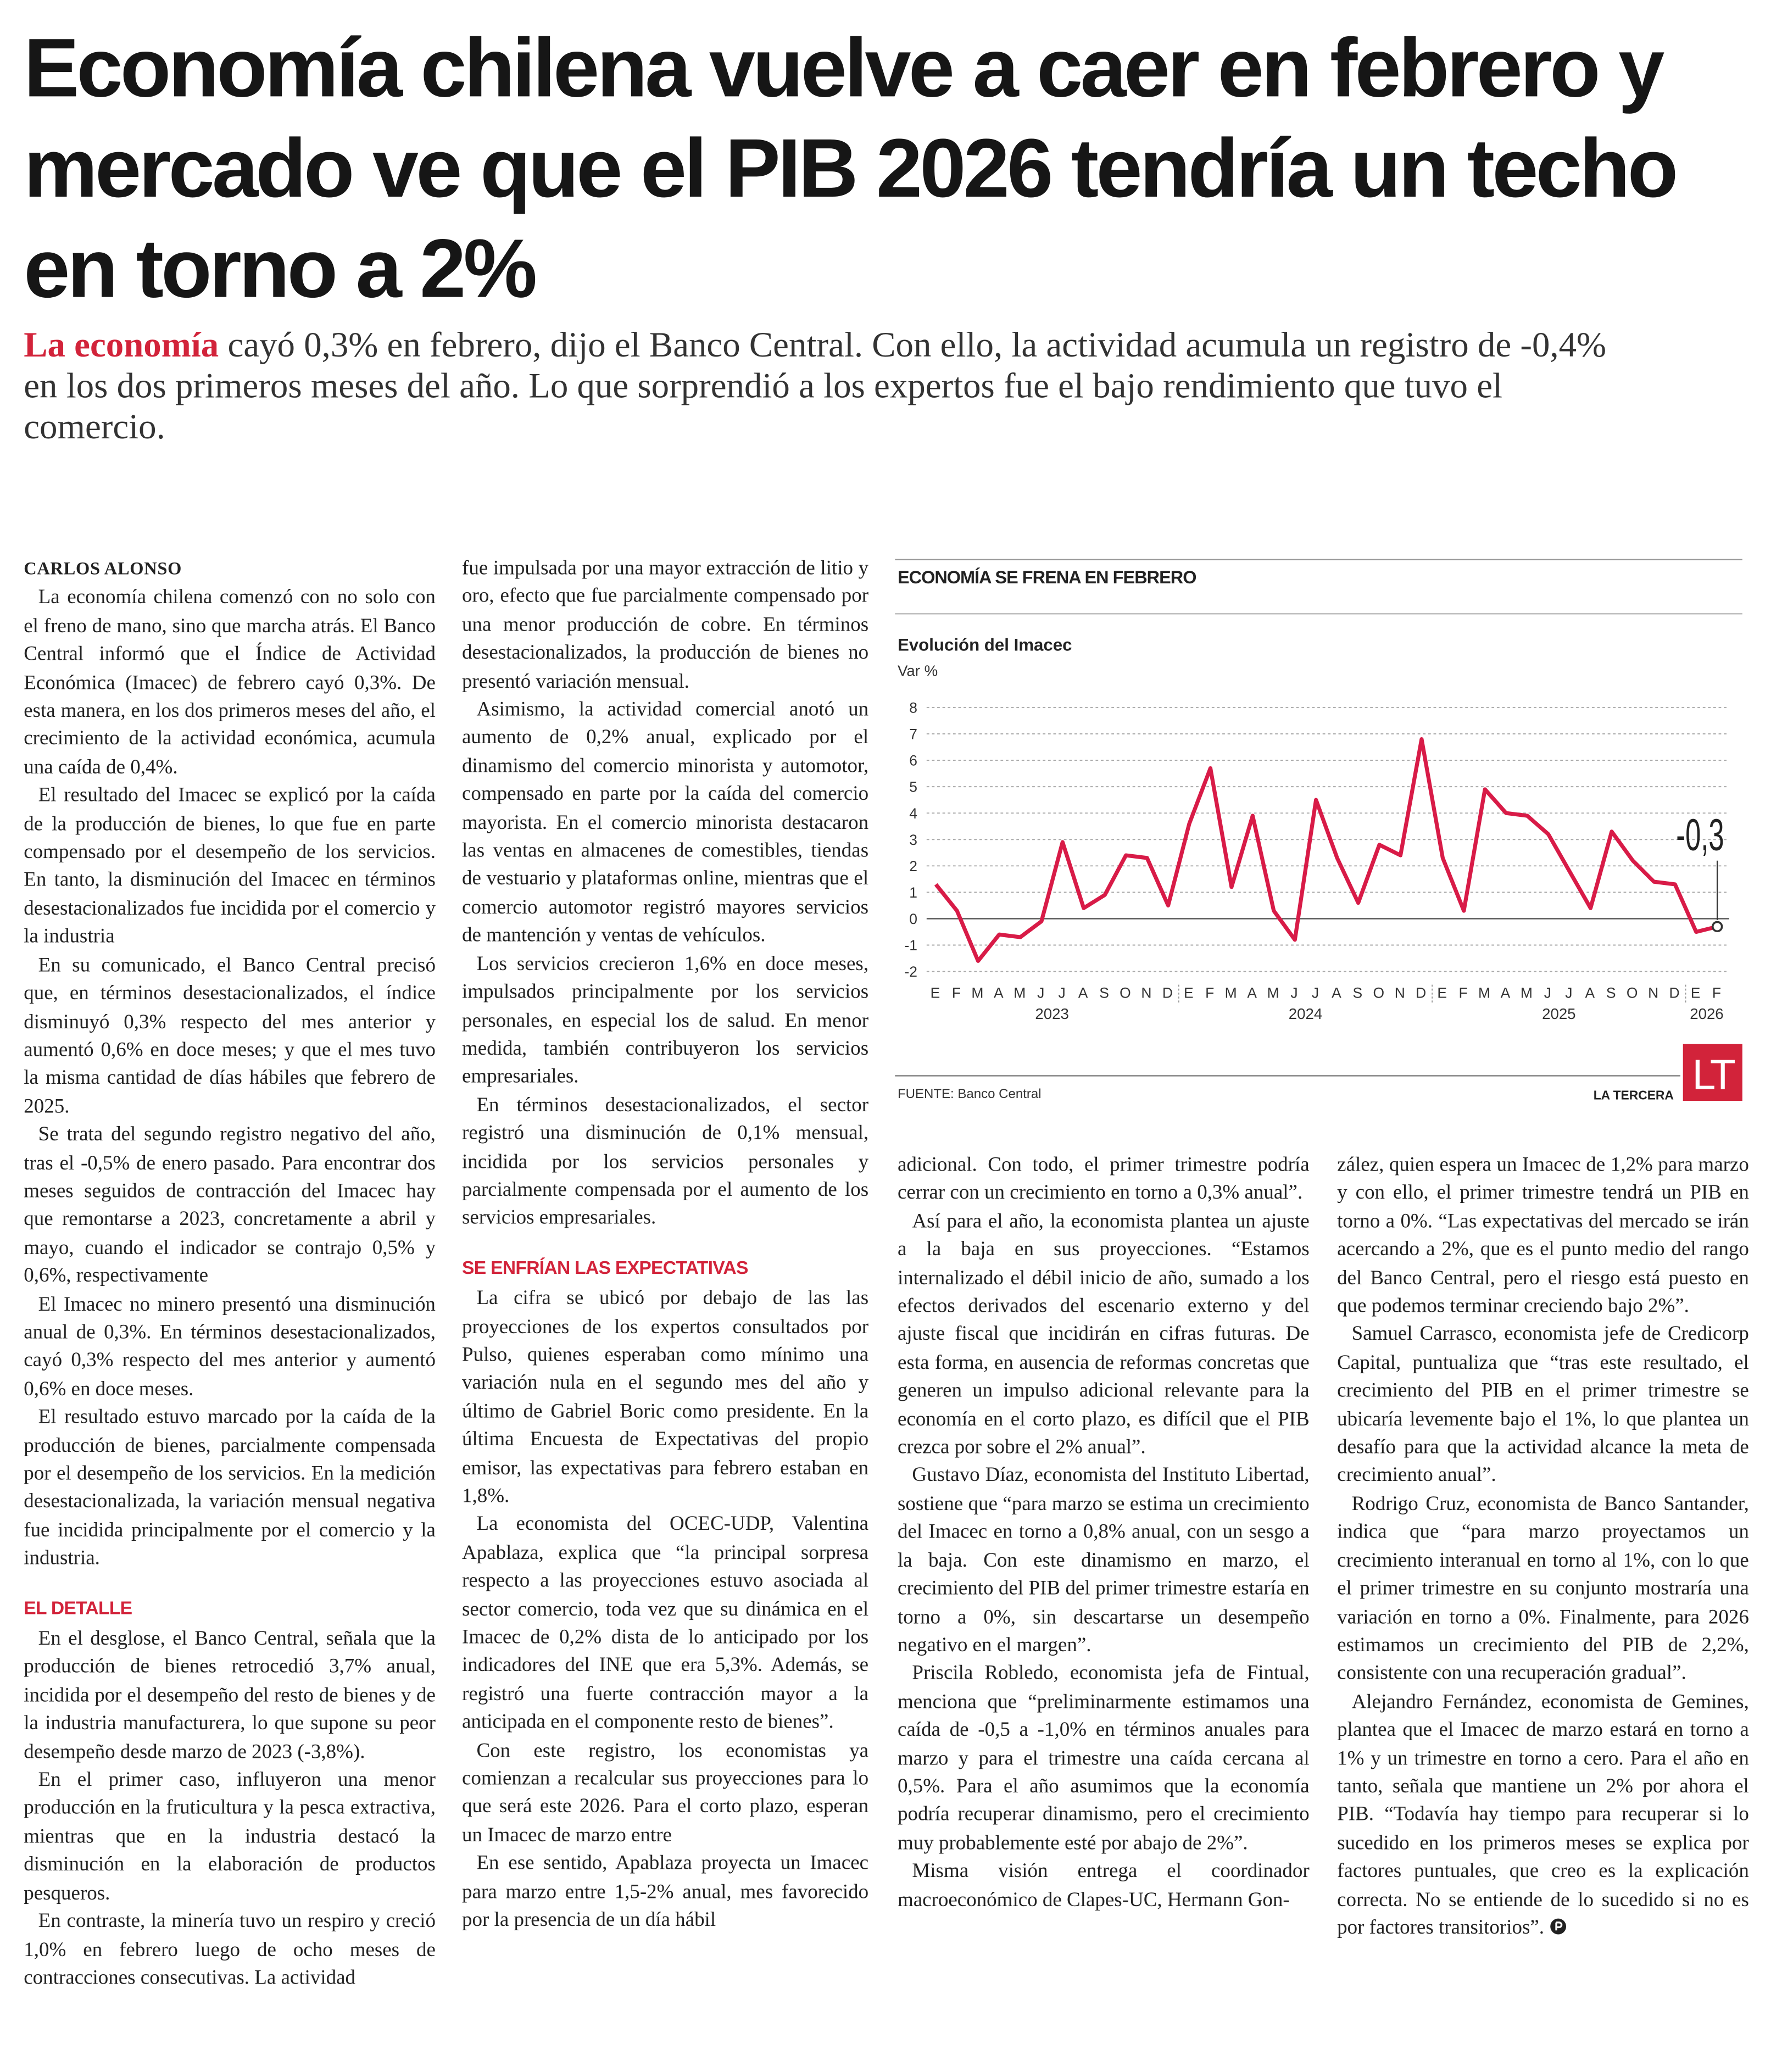 Image resolution: width=1782 pixels, height=2072 pixels. I want to click on source: FUENTE: Banco Central, so click(970, 1094).